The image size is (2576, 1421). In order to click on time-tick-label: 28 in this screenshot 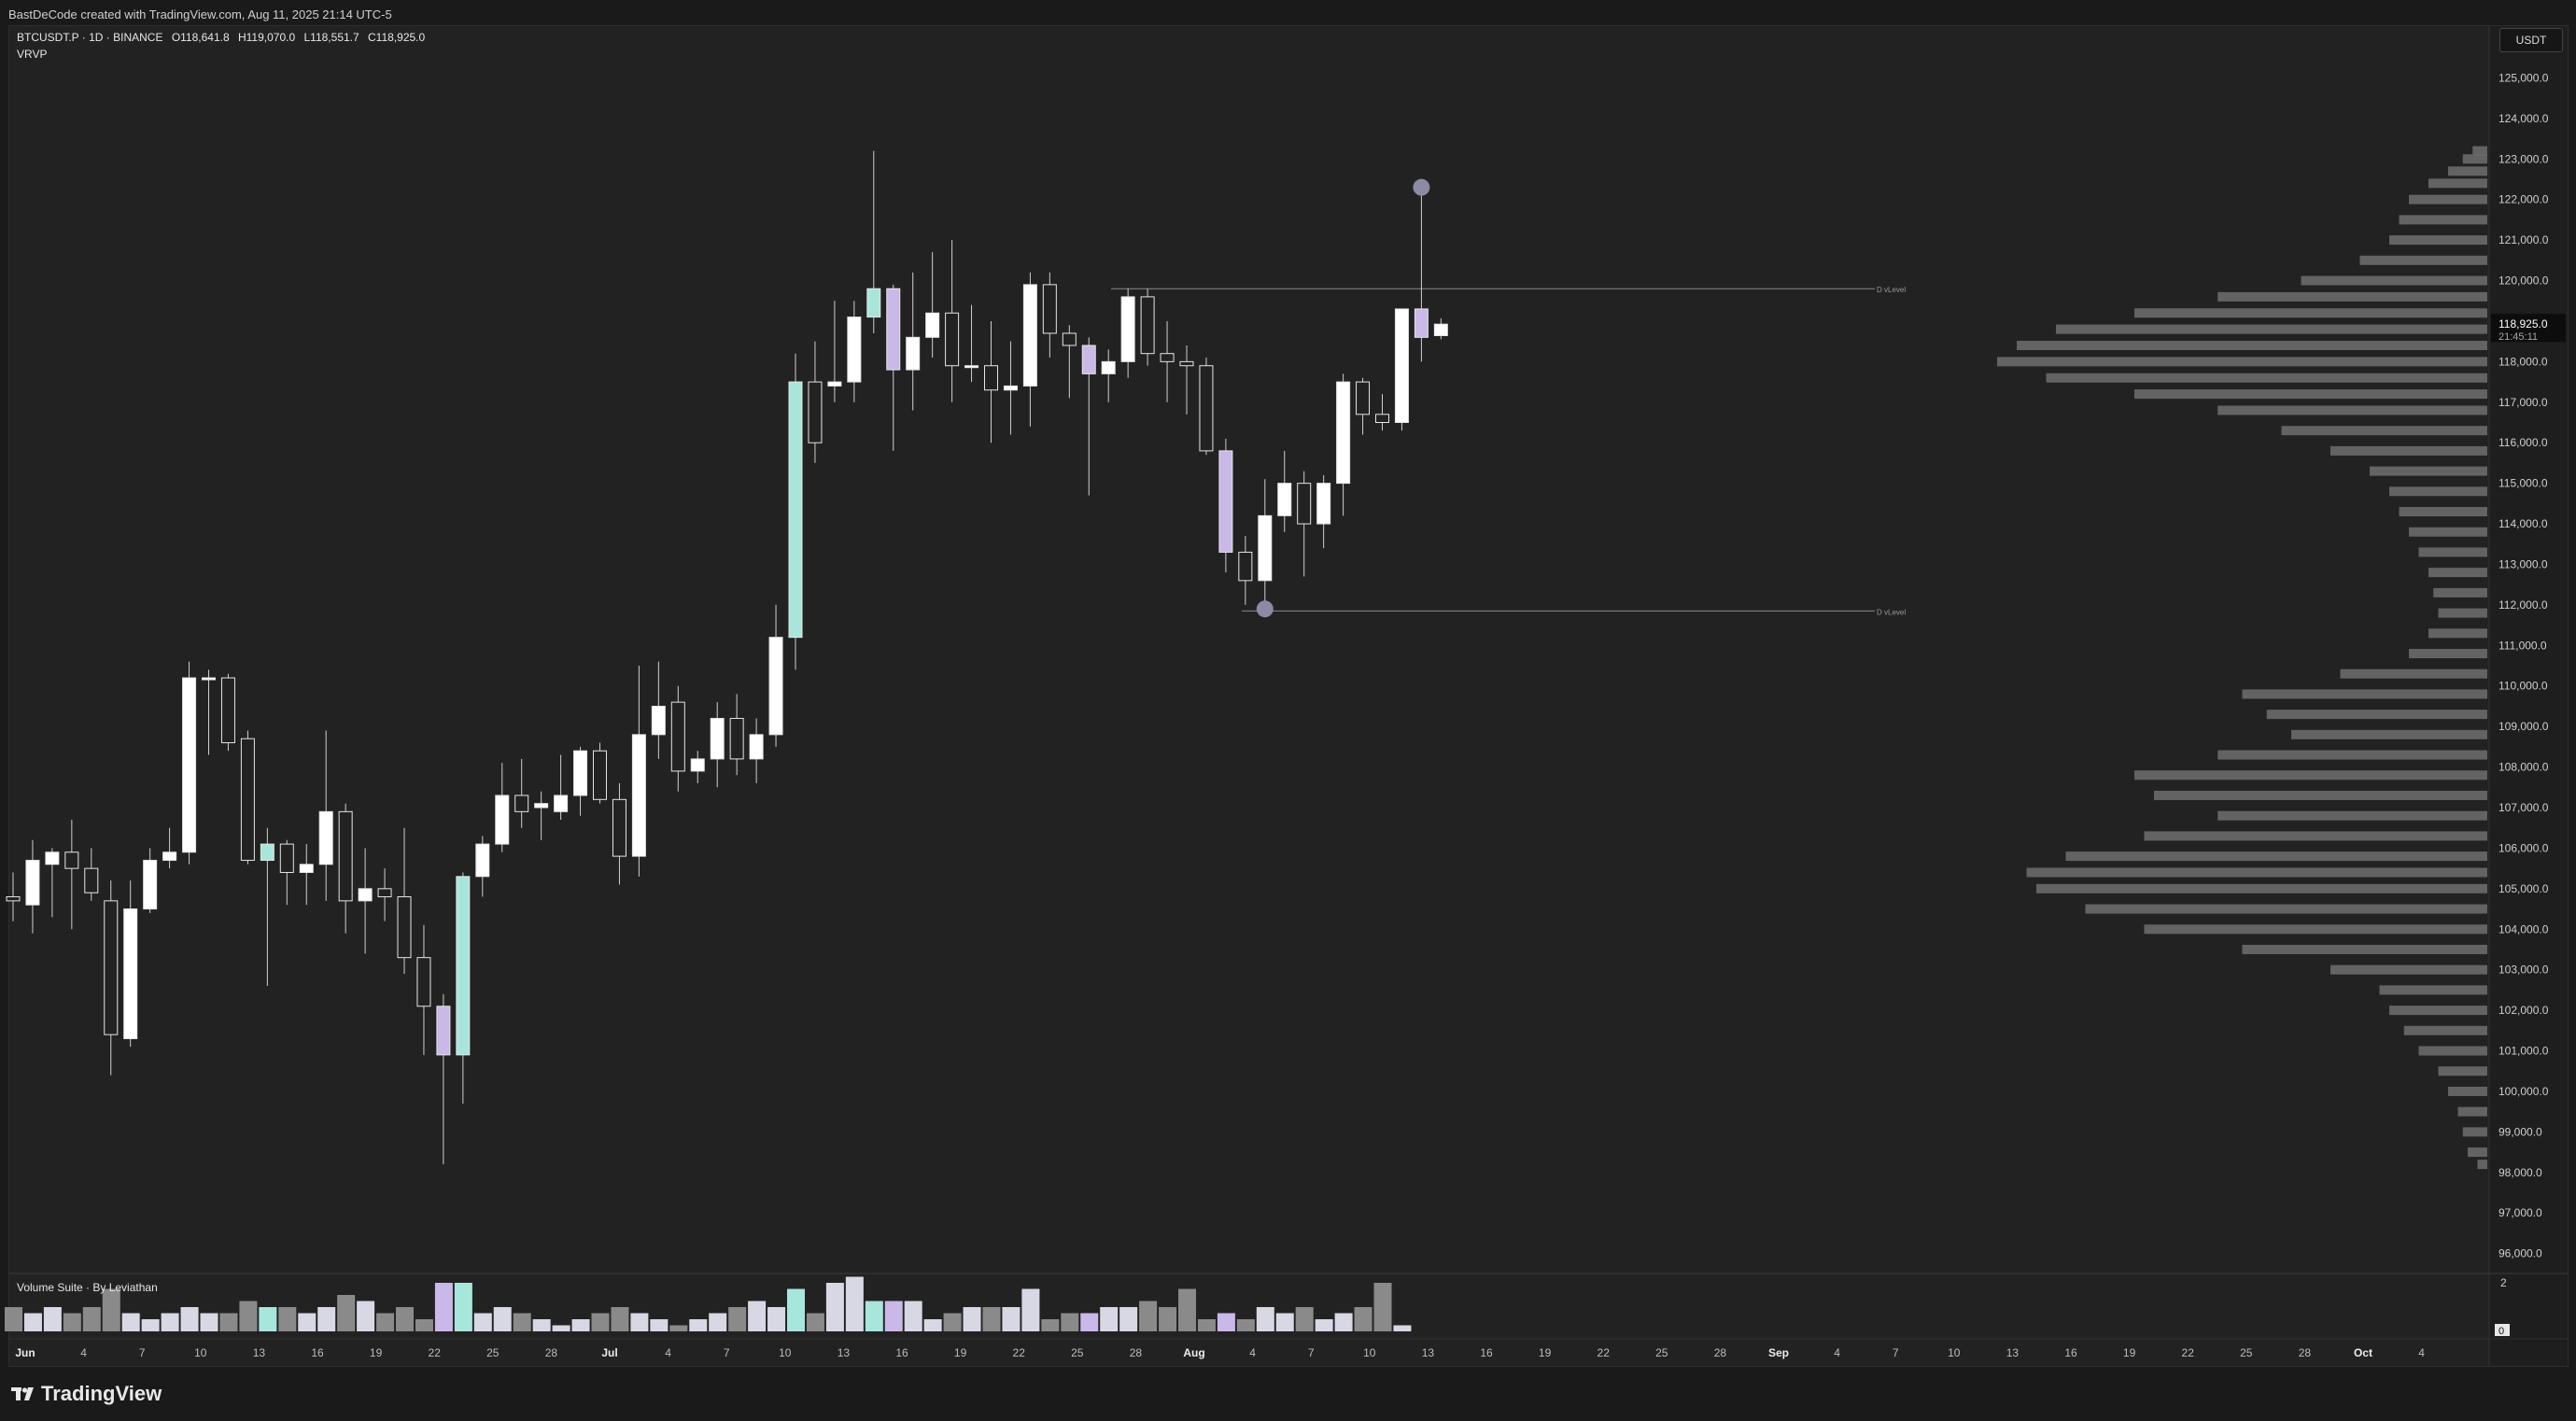, I will do `click(1721, 1352)`.